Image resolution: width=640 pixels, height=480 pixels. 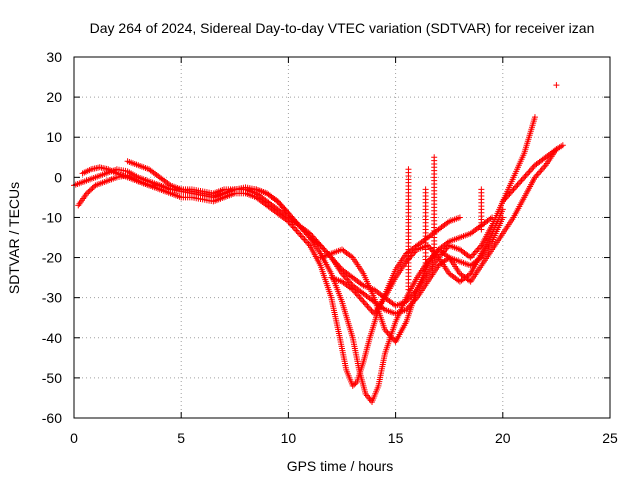 What do you see at coordinates (74, 438) in the screenshot?
I see `x-tick-label: 0` at bounding box center [74, 438].